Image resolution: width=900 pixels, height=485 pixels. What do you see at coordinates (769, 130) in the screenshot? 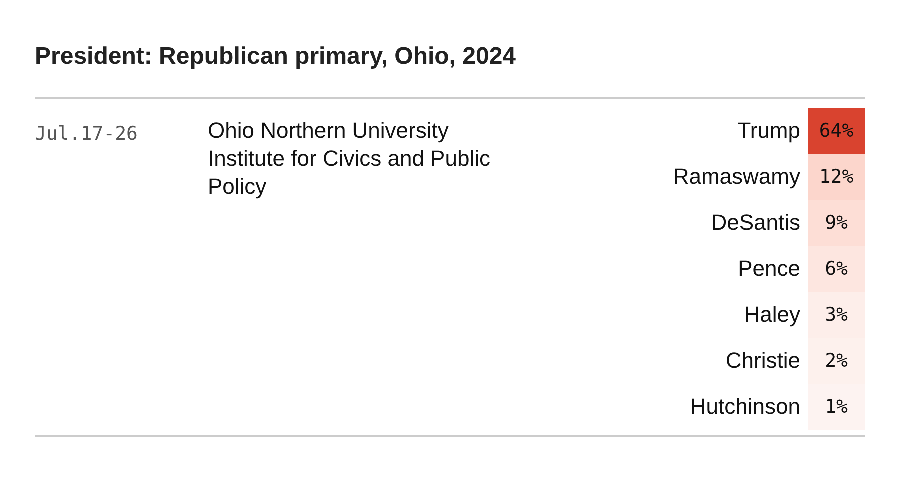
I see `y-tick-label: Trump` at bounding box center [769, 130].